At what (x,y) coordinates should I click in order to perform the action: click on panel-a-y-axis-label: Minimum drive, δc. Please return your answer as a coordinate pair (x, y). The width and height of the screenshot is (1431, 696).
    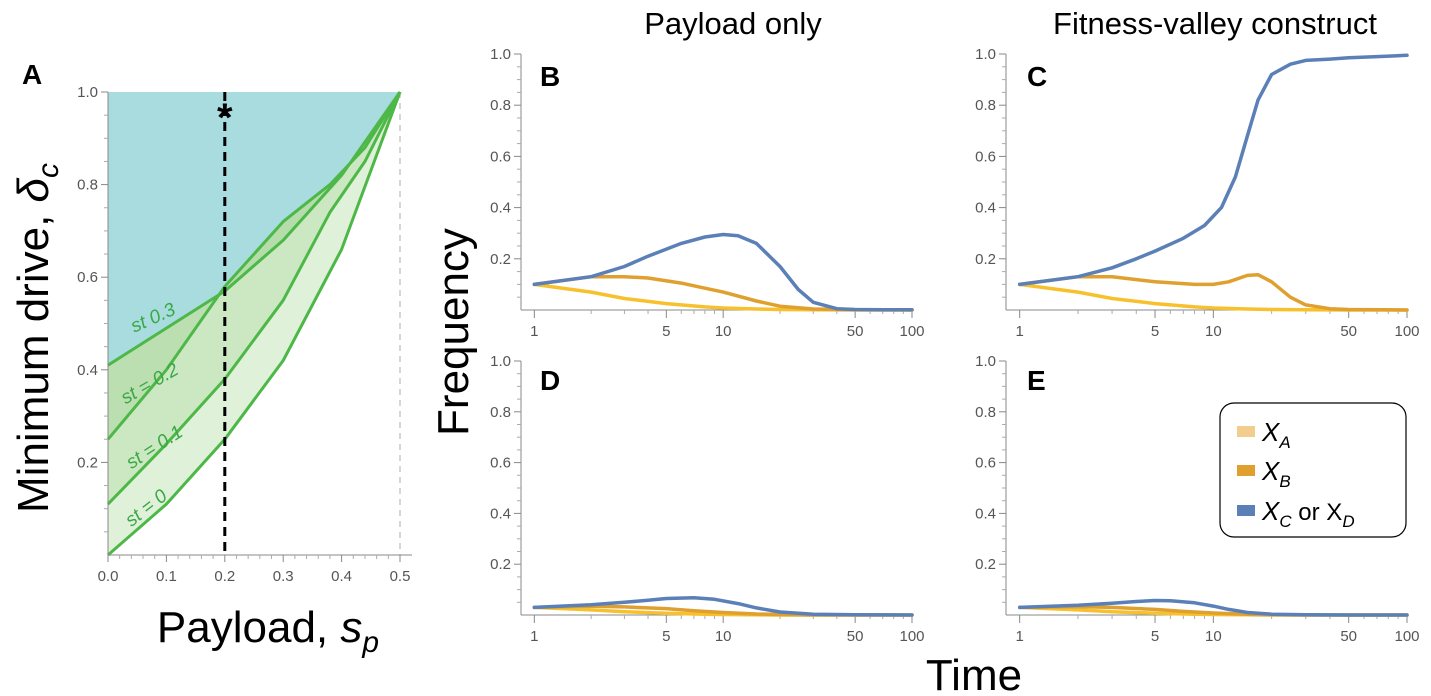
    Looking at the image, I should click on (37, 338).